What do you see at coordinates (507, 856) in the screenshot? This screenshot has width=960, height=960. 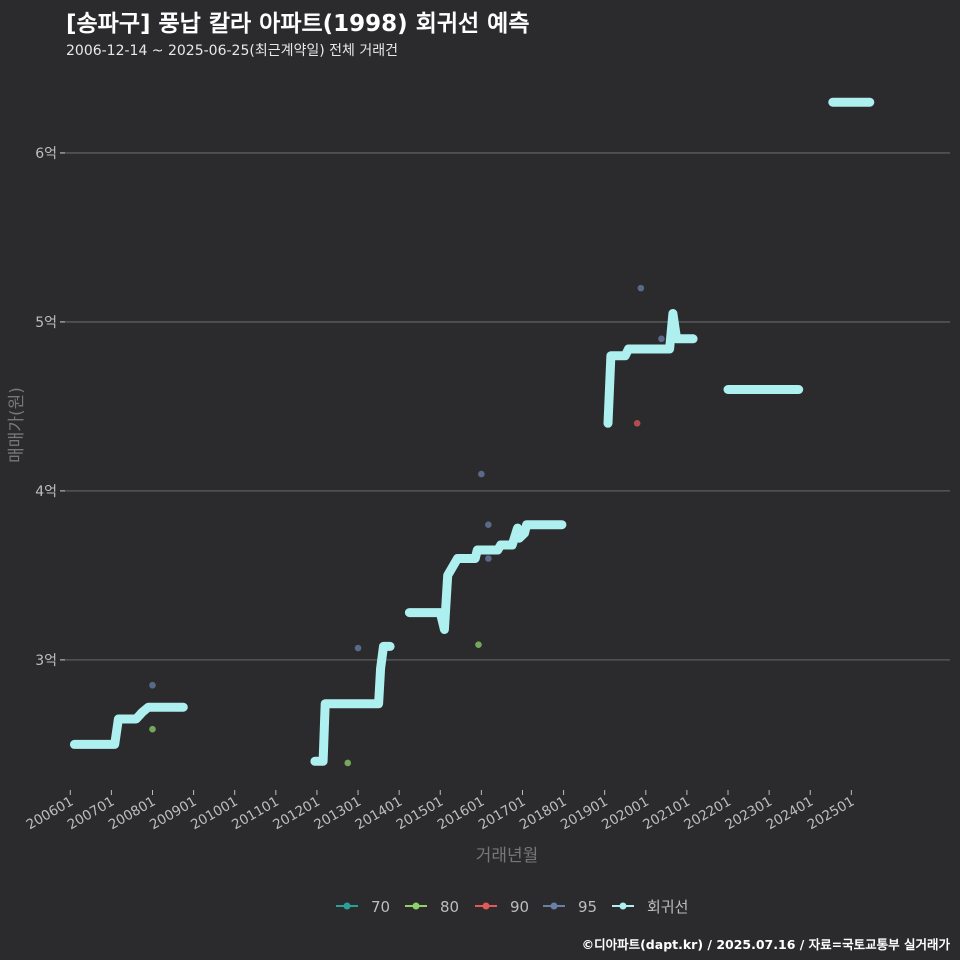 I see `x-axis-label: 거래년월` at bounding box center [507, 856].